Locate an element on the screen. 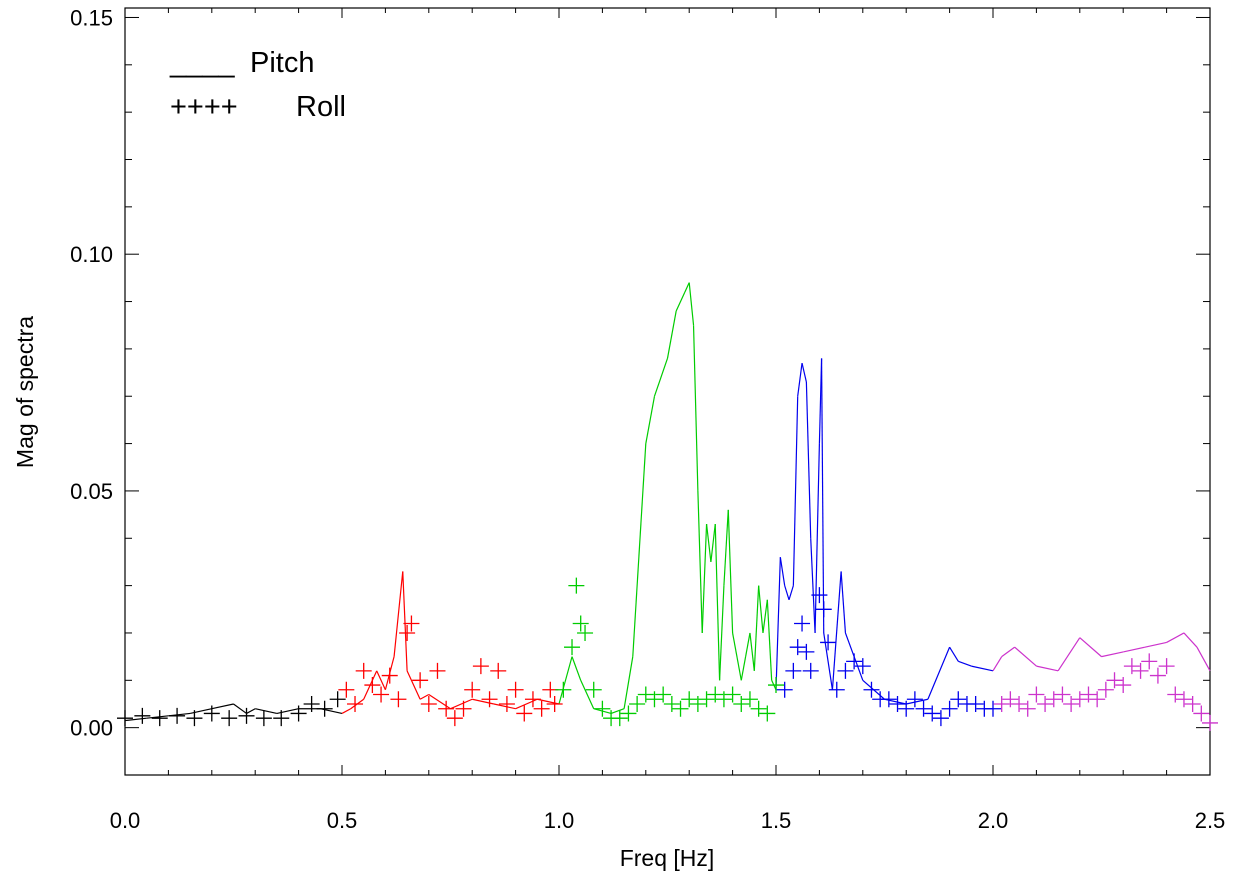 The width and height of the screenshot is (1246, 883). y-tick-label: 0.10 is located at coordinates (91, 254).